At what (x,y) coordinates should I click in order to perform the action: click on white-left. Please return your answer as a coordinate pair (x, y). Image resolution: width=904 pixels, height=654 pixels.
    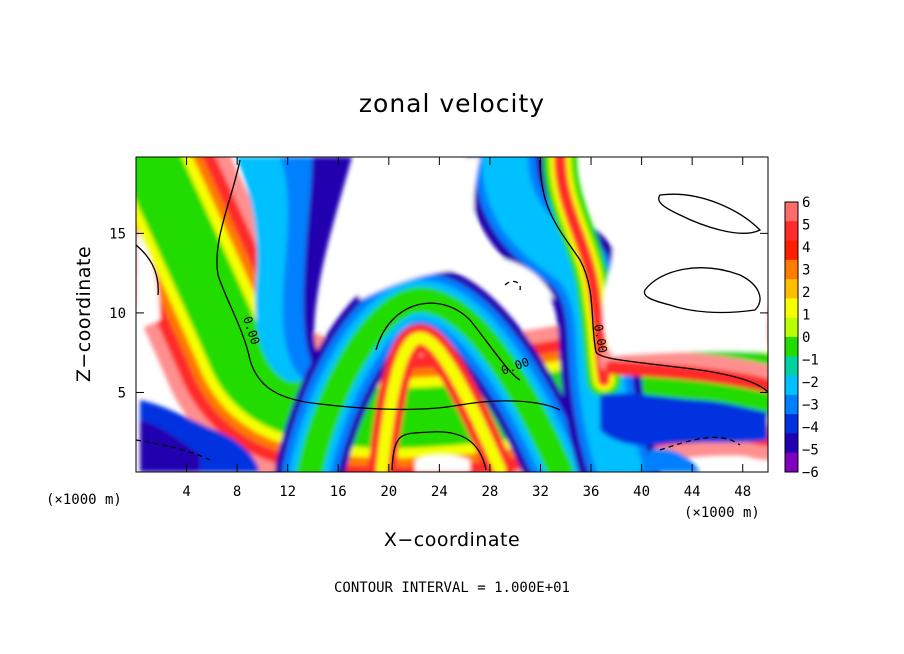
    Looking at the image, I should click on (148, 280).